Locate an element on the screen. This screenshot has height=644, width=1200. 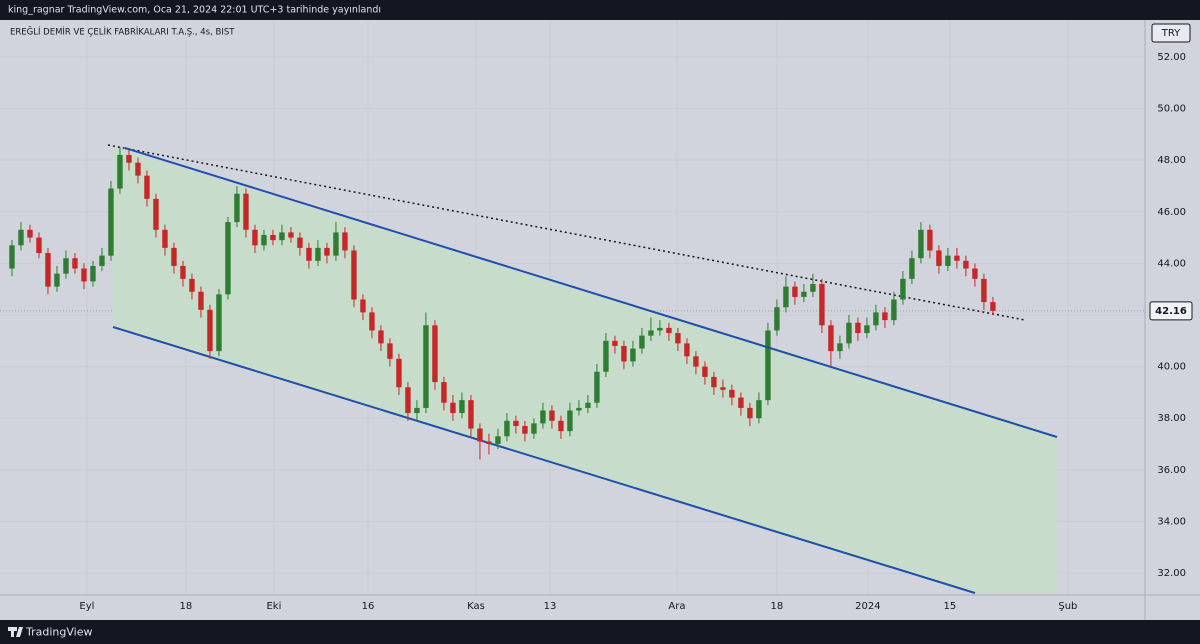
y-tick-label: 34.00 is located at coordinates (1171, 521).